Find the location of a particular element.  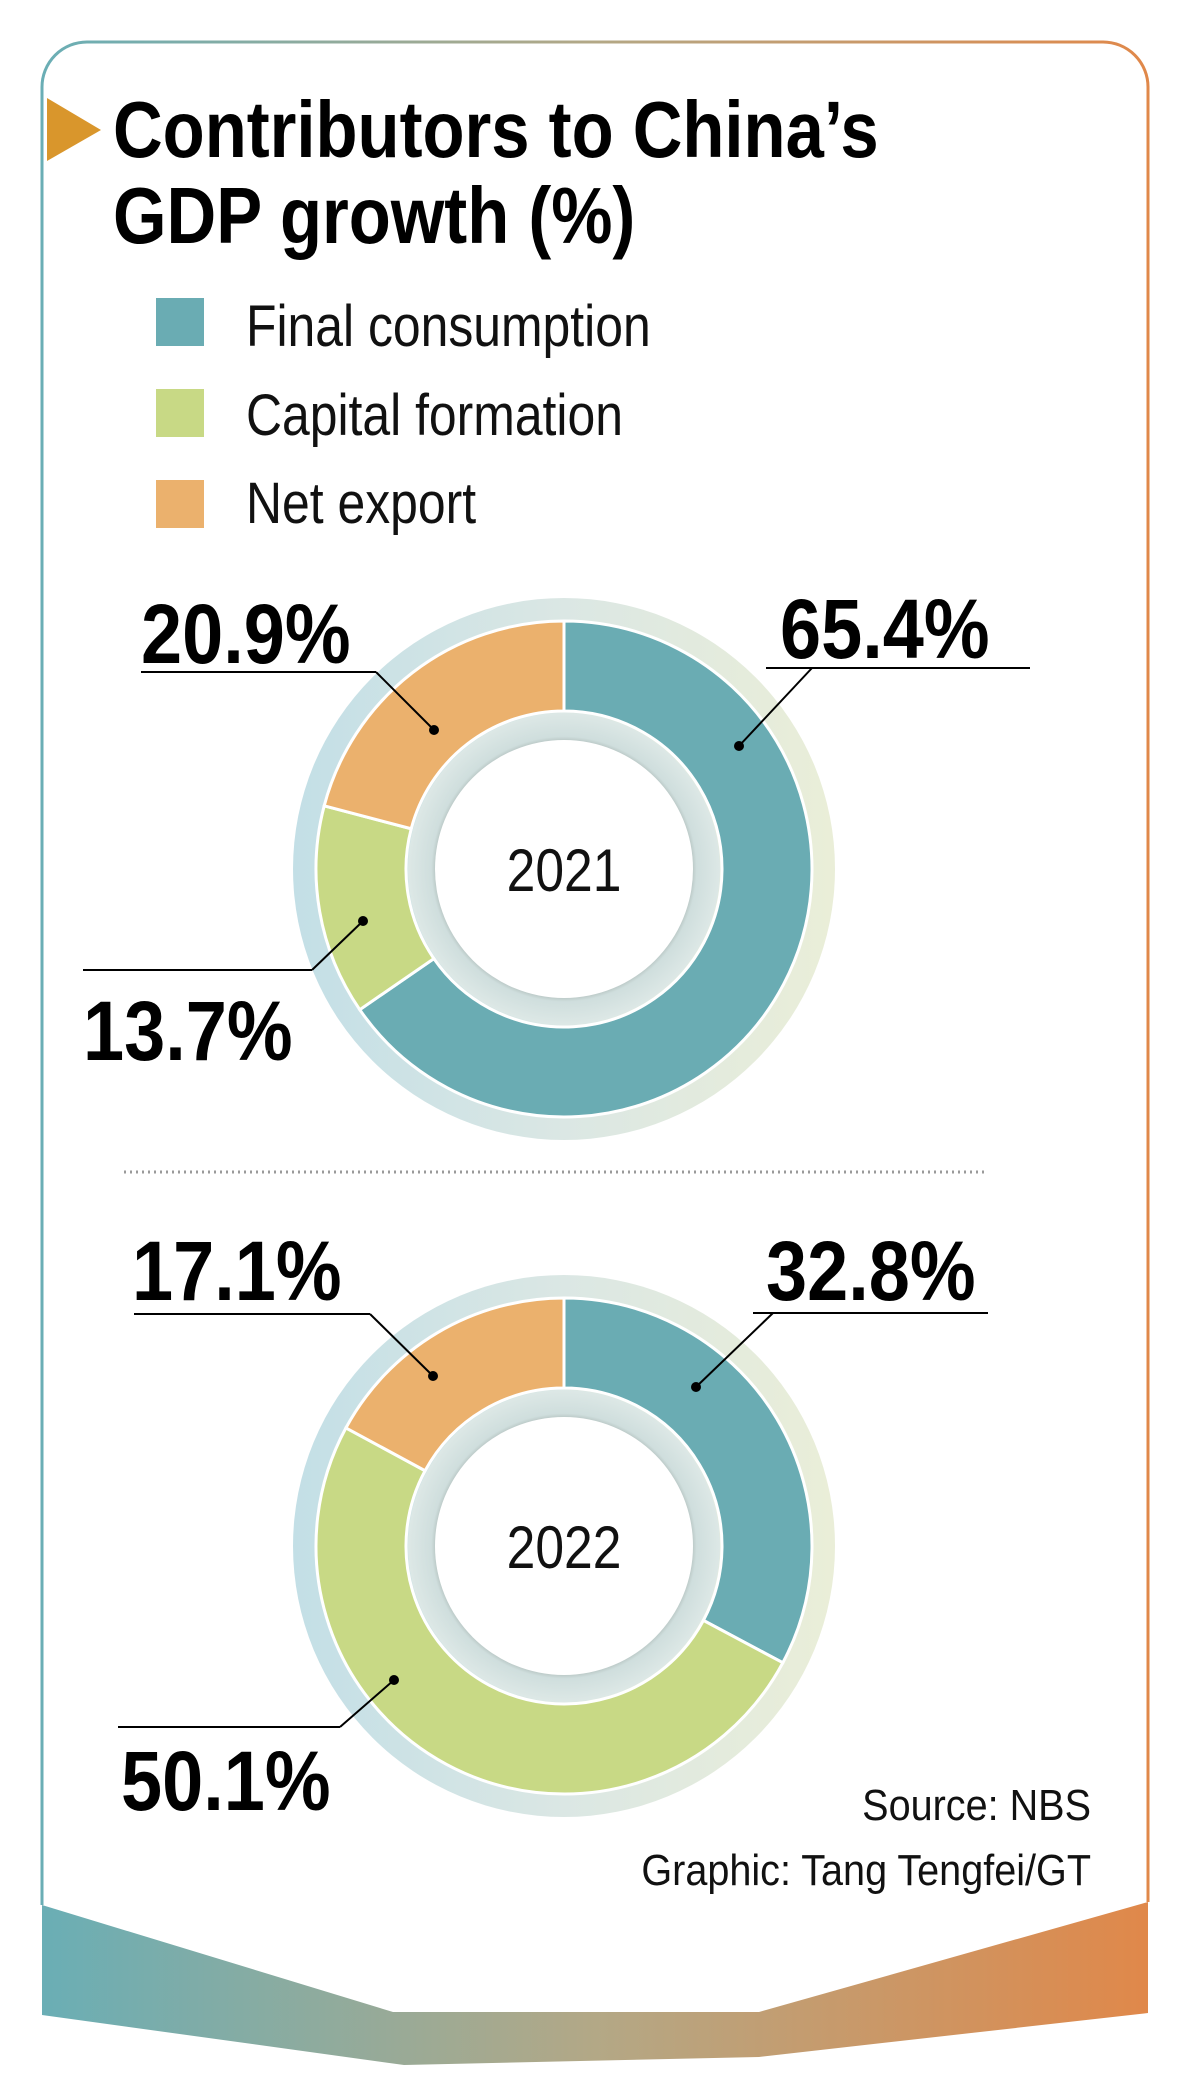

legend-swatch-capital-formation is located at coordinates (180, 413).